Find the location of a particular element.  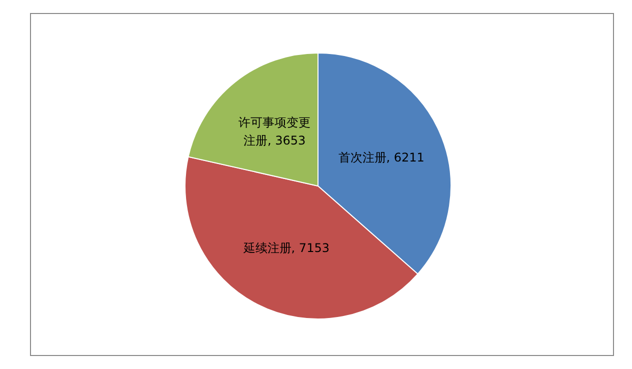

slice-label: 首次注册, 6211 is located at coordinates (381, 157).